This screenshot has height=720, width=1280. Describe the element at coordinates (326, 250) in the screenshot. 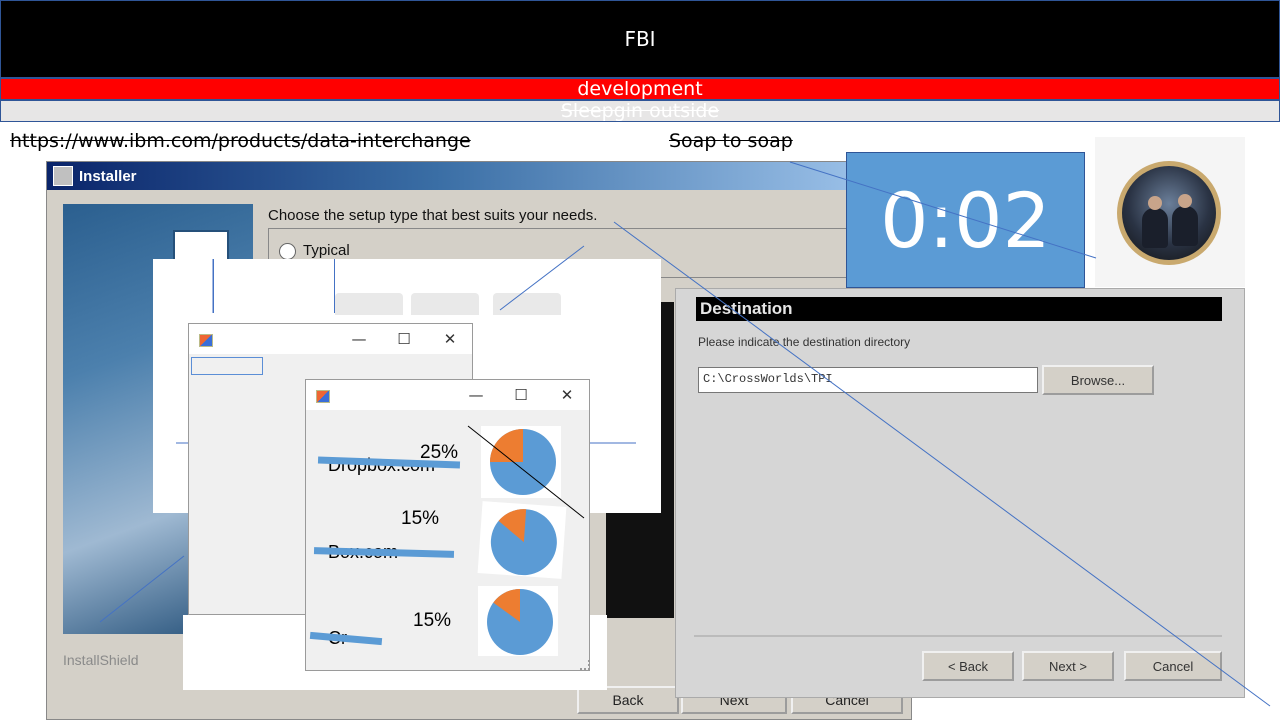

I see `typical-label: Typical` at that location.